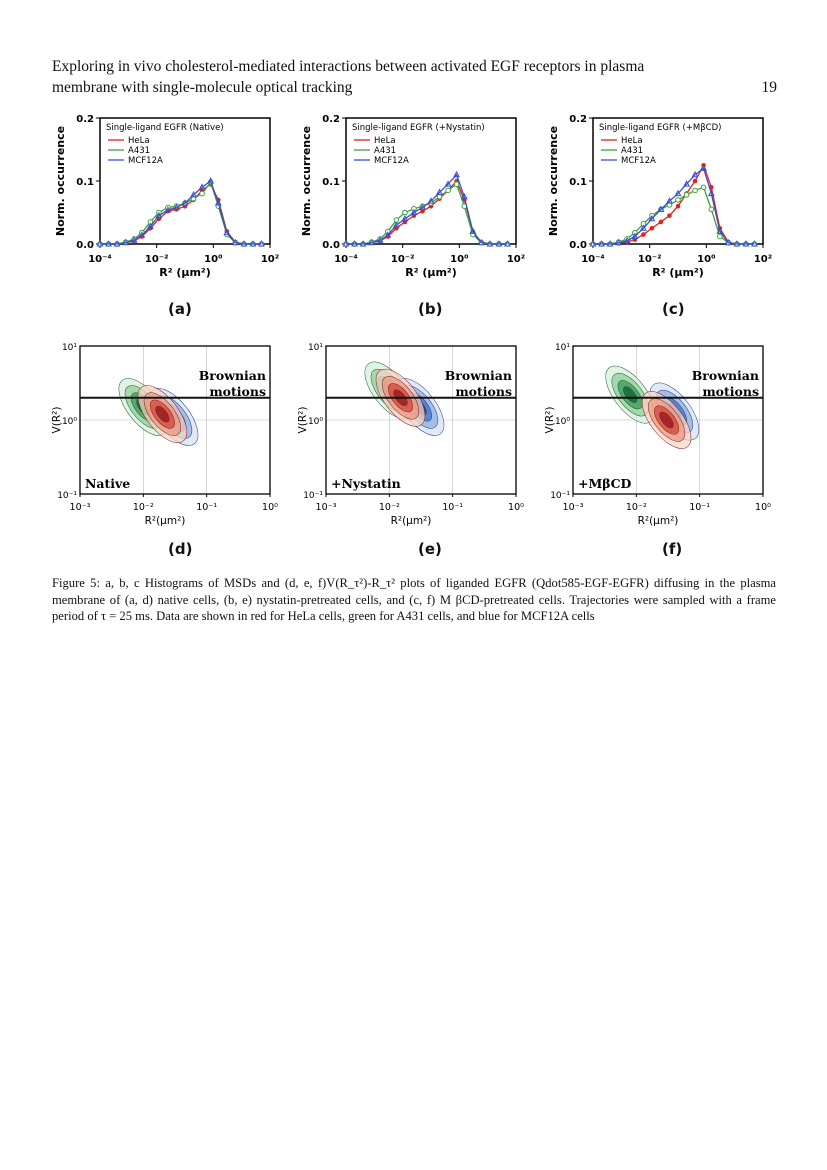  I want to click on panel-label-c: (c), so click(673, 309).